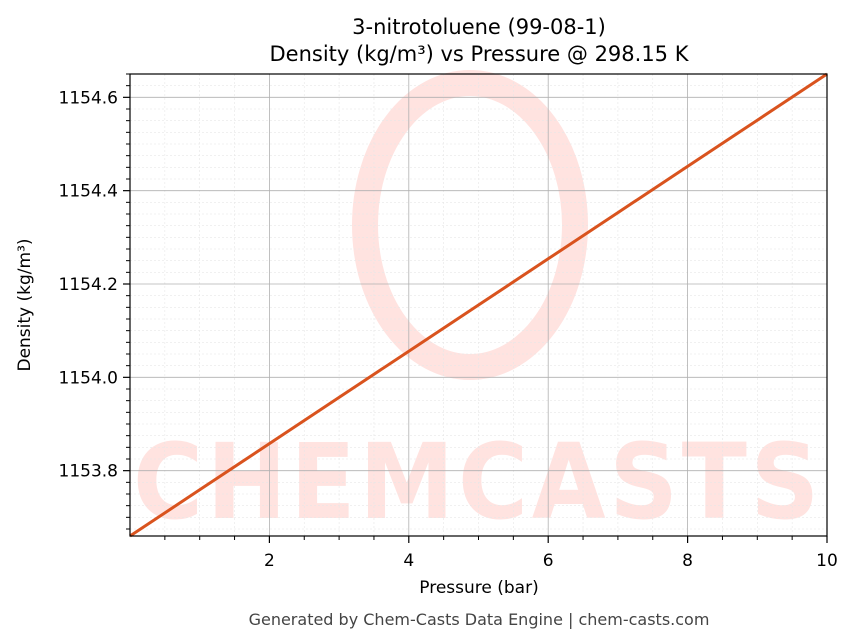 Image resolution: width=856 pixels, height=644 pixels. What do you see at coordinates (408, 561) in the screenshot?
I see `x-tick-label: 4` at bounding box center [408, 561].